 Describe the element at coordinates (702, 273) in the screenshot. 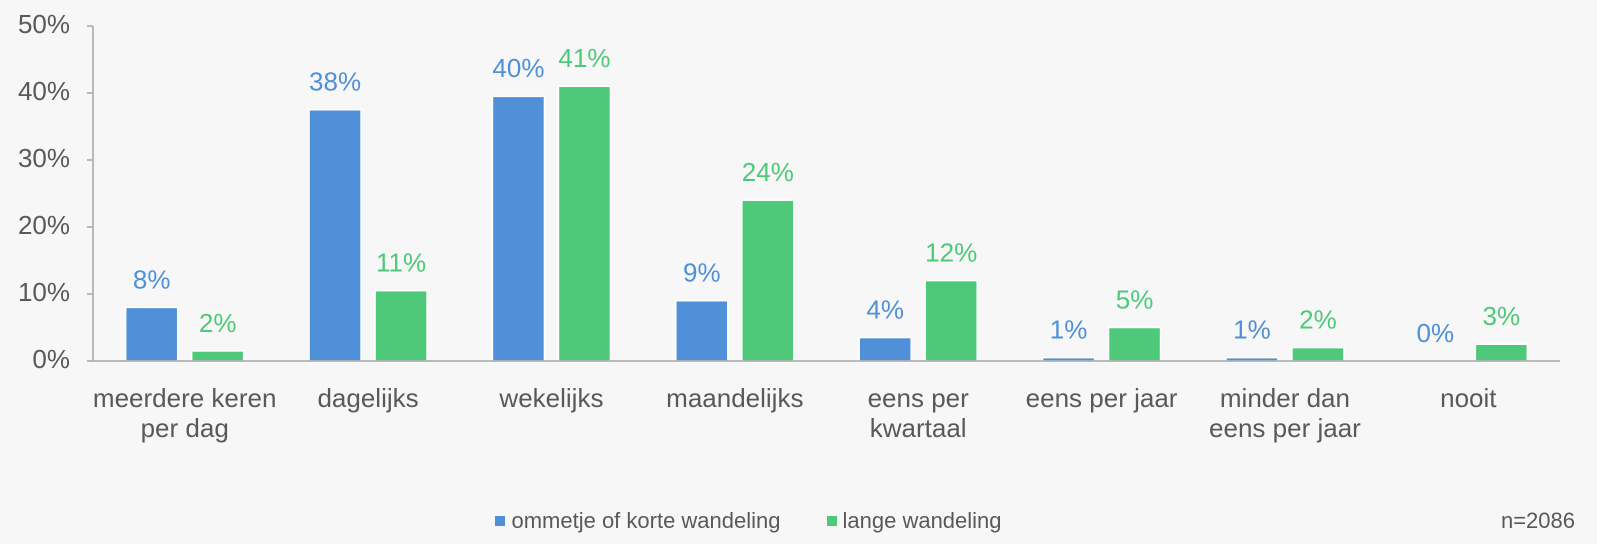

I see `data-label: 9%` at that location.